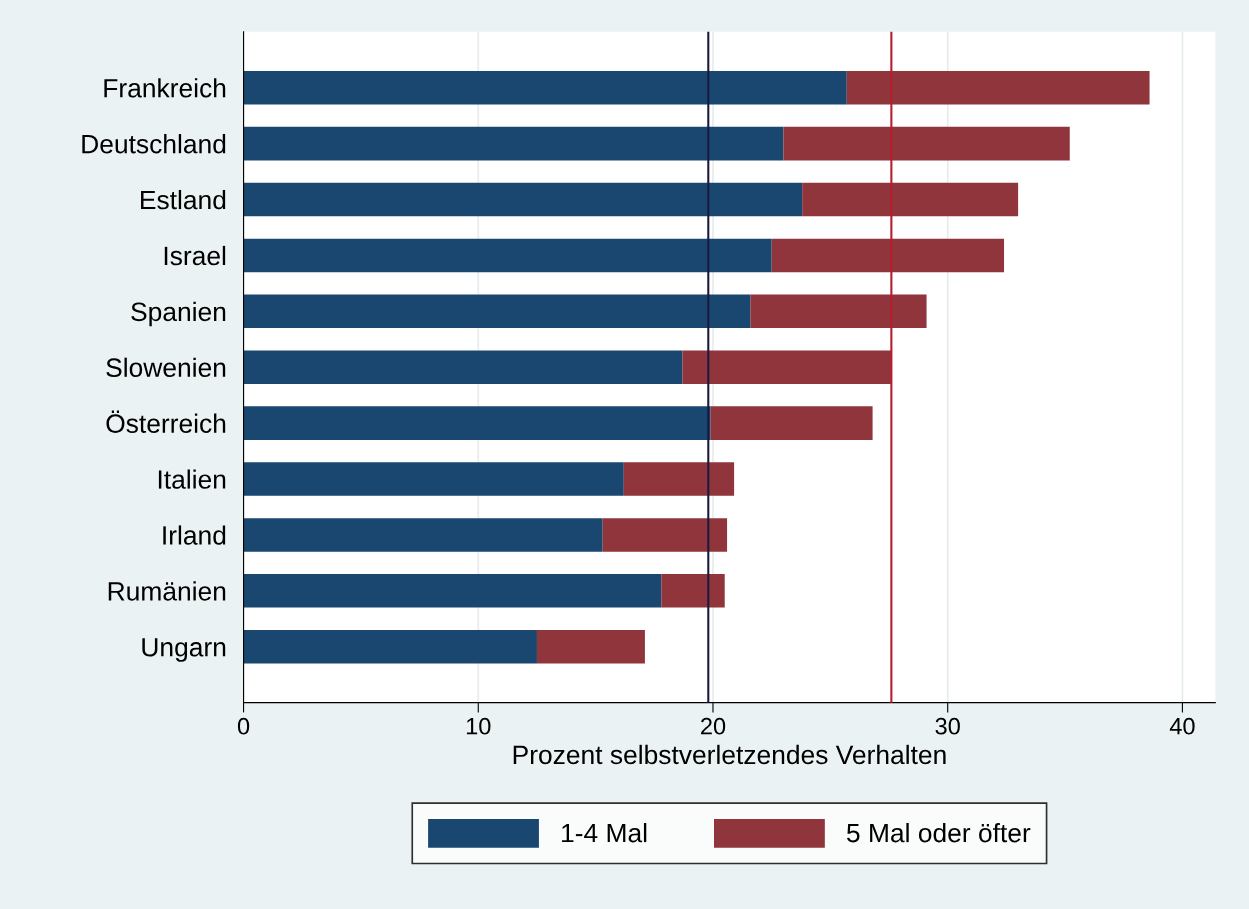 Image resolution: width=1249 pixels, height=909 pixels. I want to click on y-tick-label: Frankreich, so click(165, 88).